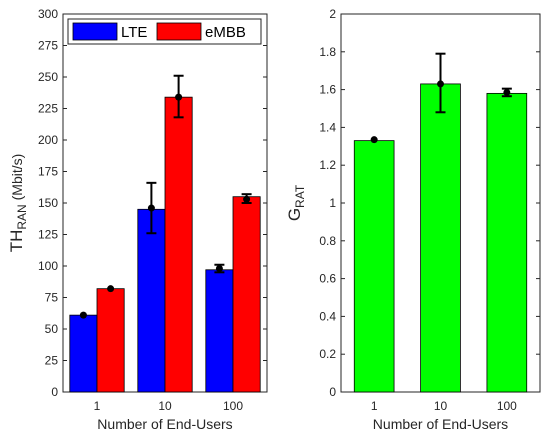 The width and height of the screenshot is (550, 439). What do you see at coordinates (48, 14) in the screenshot?
I see `y-tick-label: 300` at bounding box center [48, 14].